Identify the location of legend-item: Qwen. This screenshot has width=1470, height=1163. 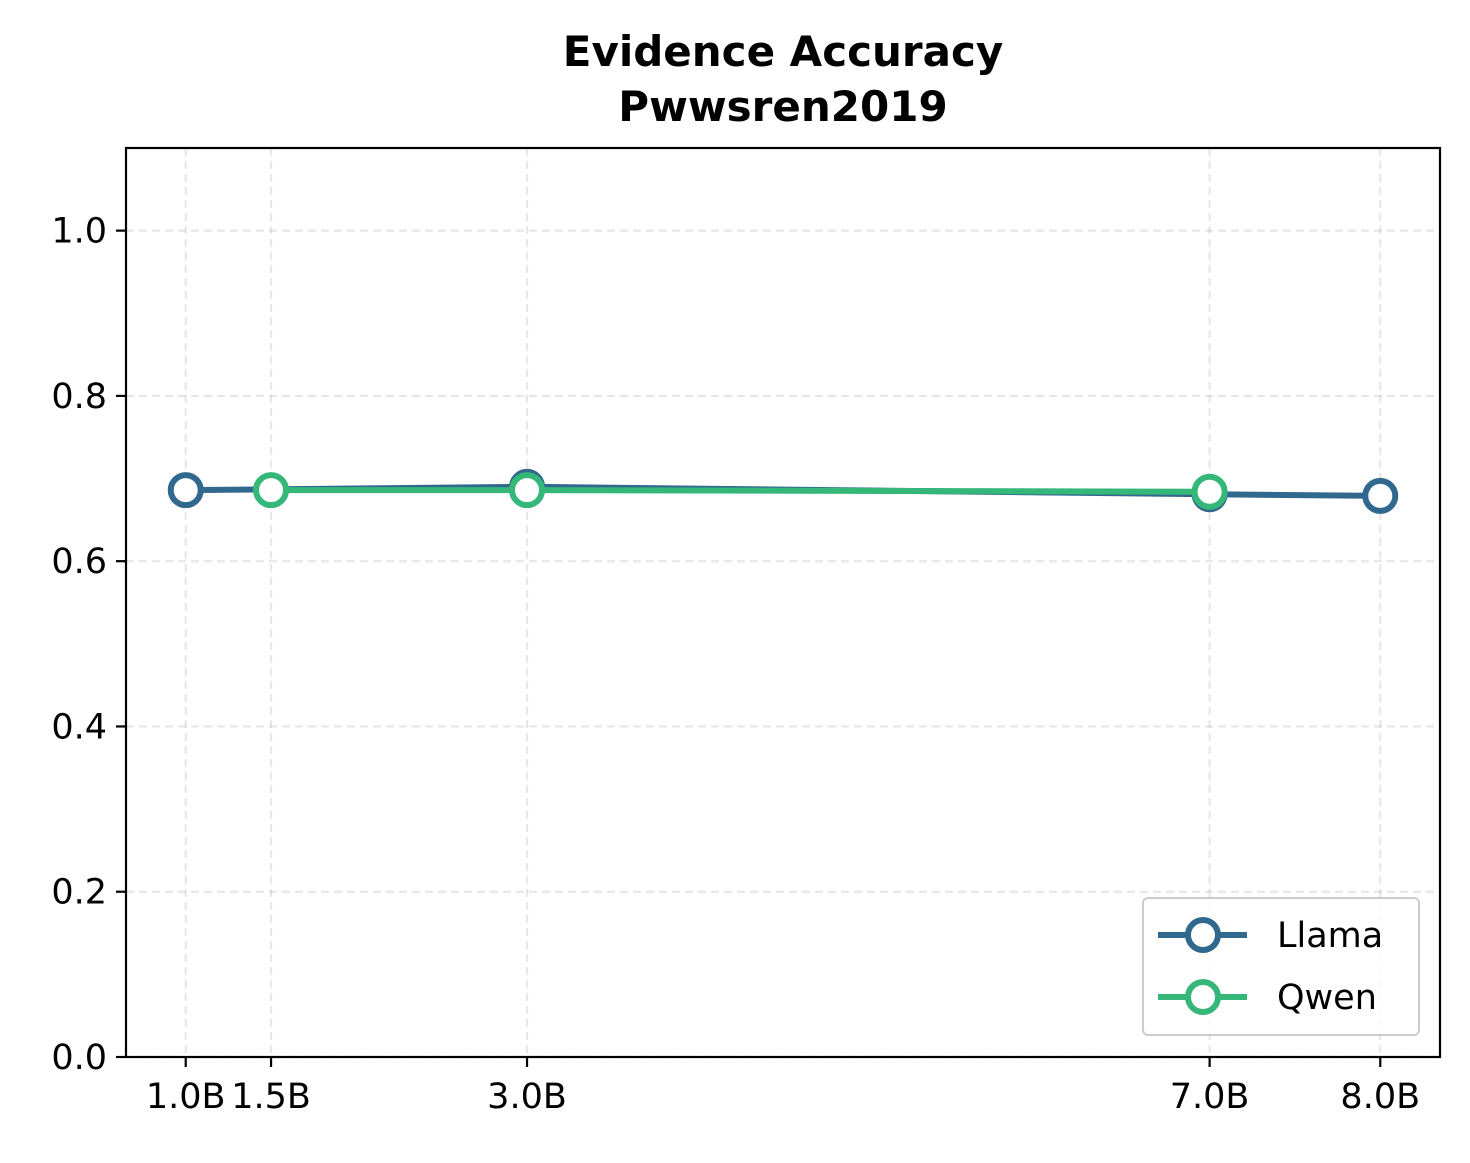
(1267, 998).